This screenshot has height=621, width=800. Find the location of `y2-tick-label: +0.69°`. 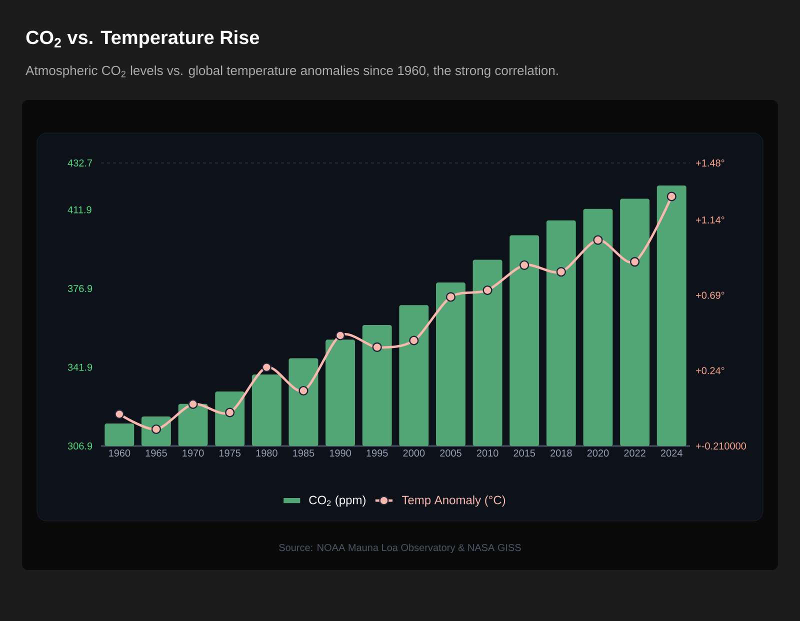

y2-tick-label: +0.69° is located at coordinates (710, 295).